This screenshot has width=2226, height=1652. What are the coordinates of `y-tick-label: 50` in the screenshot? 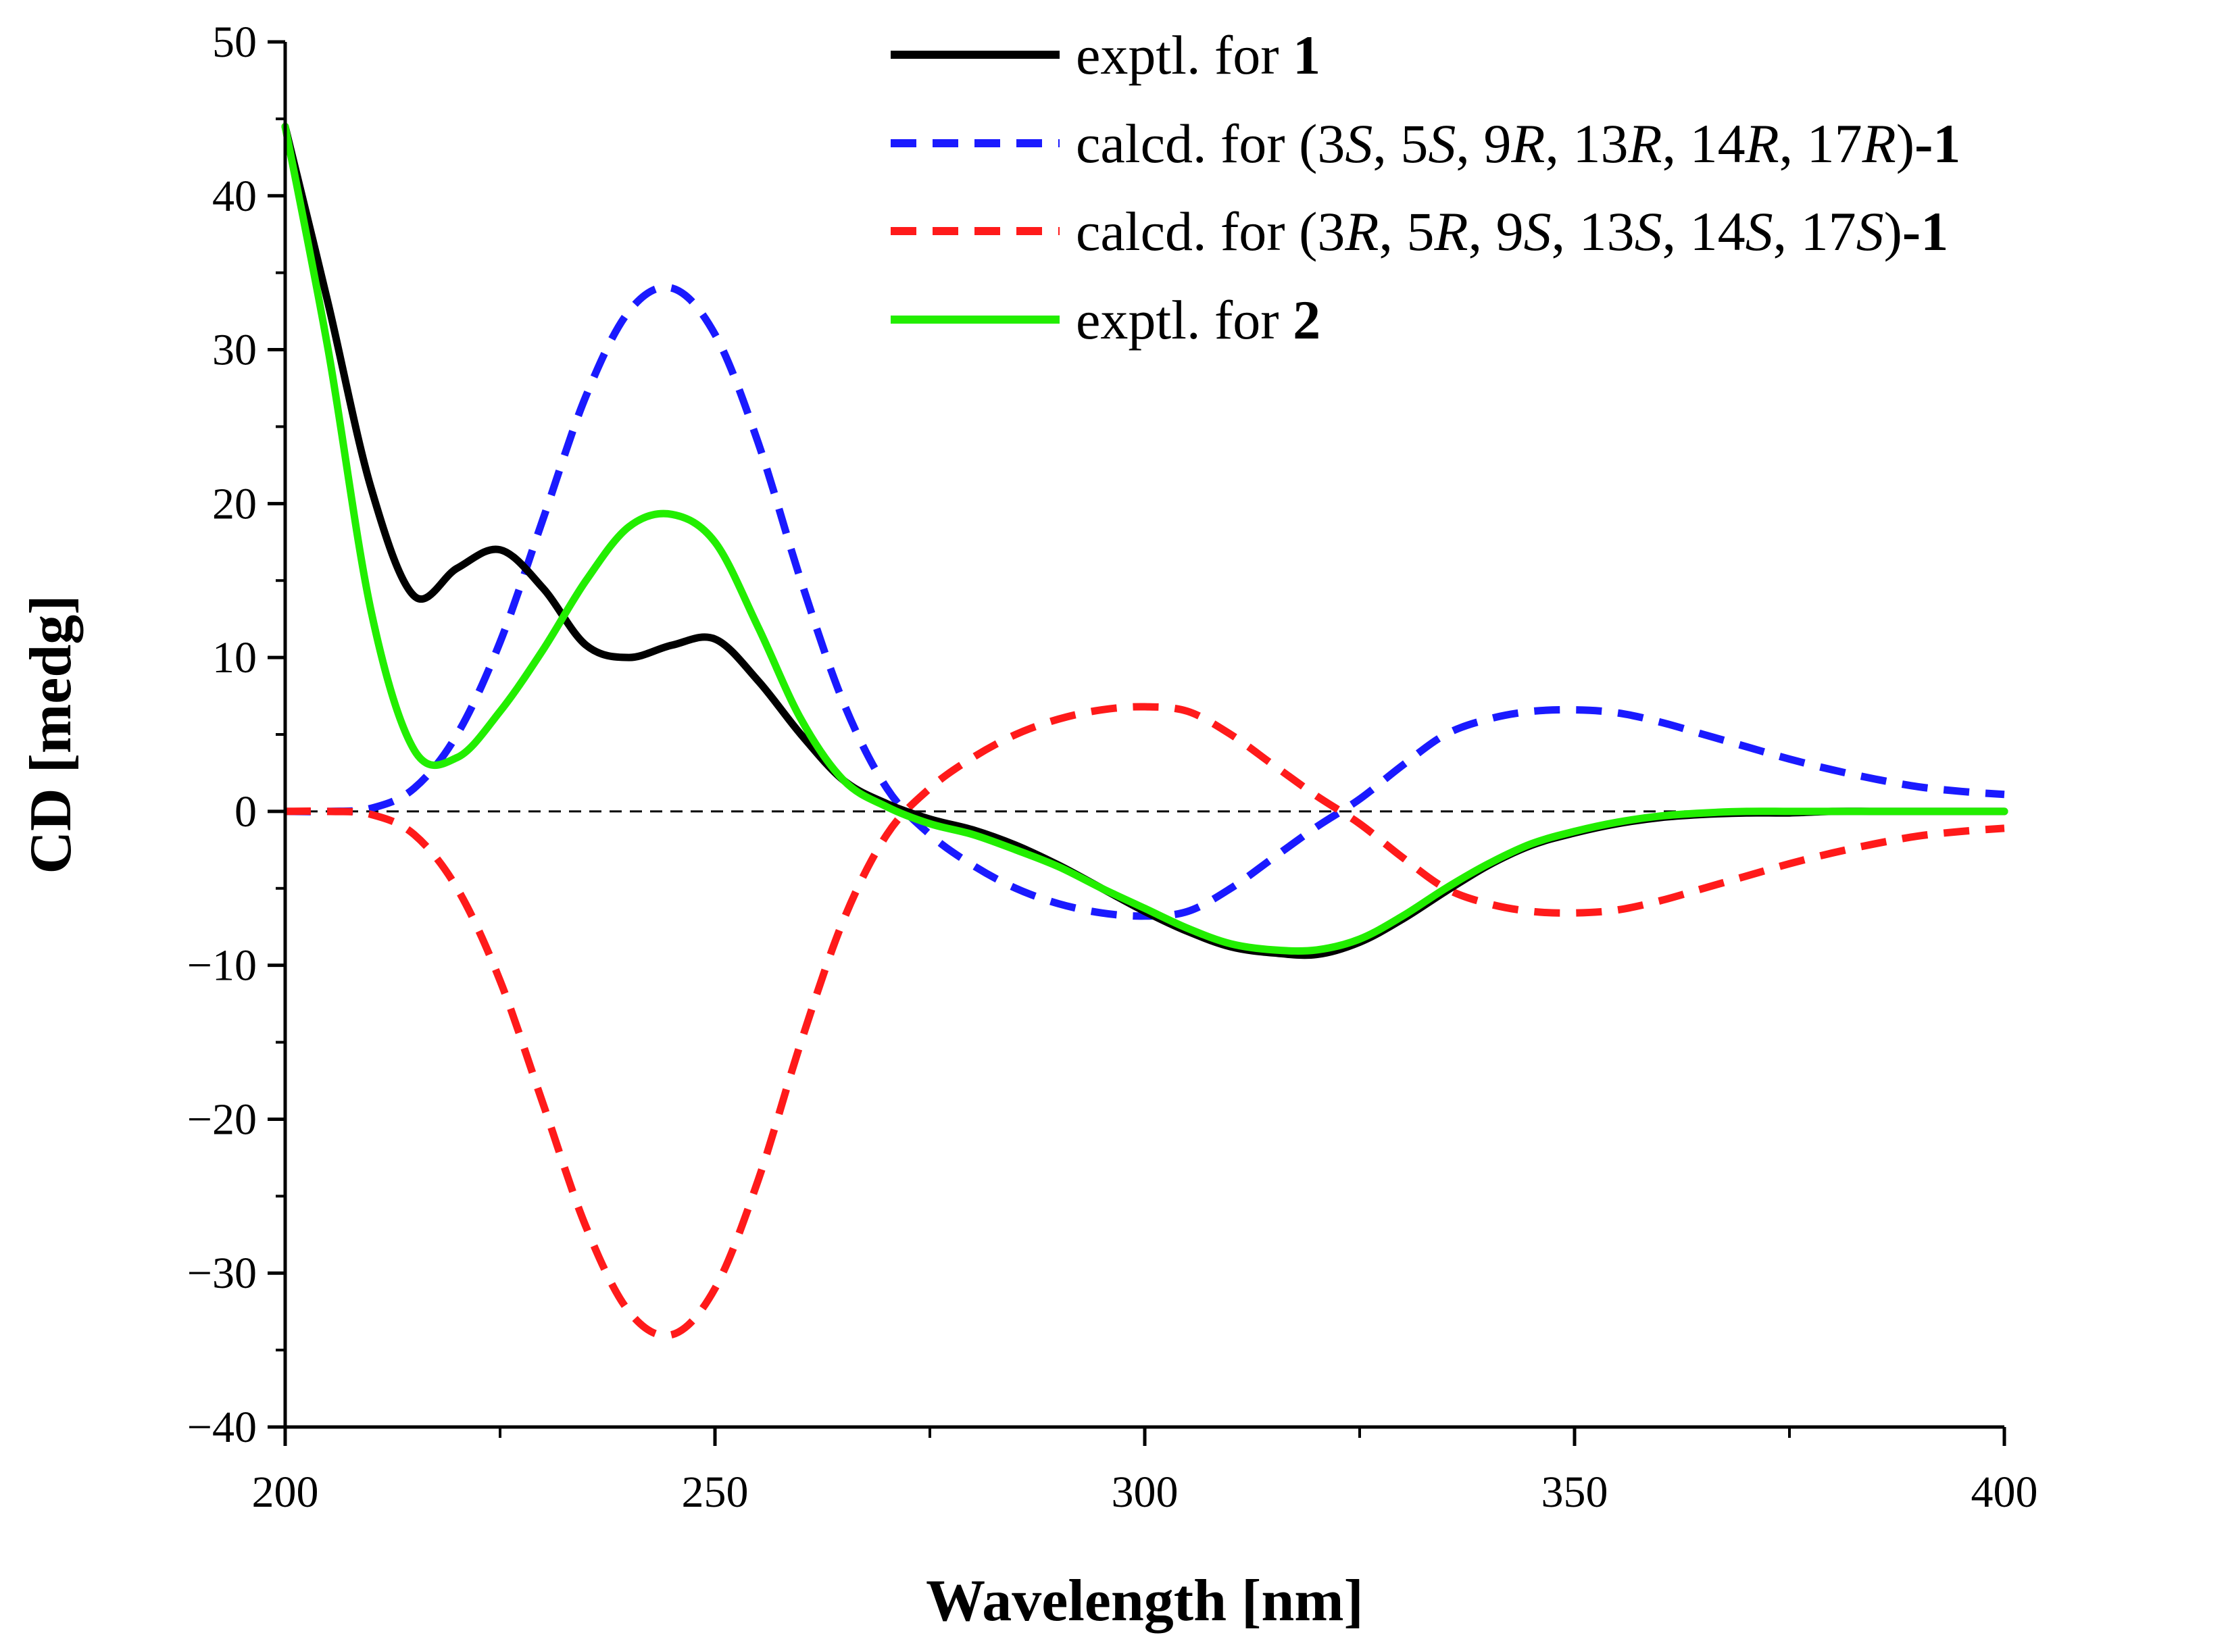 It's located at (235, 42).